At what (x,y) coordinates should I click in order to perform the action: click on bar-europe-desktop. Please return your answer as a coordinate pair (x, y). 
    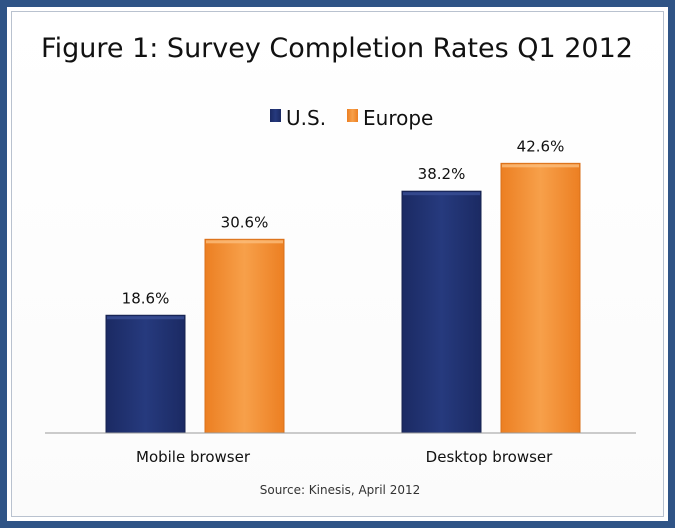
    Looking at the image, I should click on (540, 298).